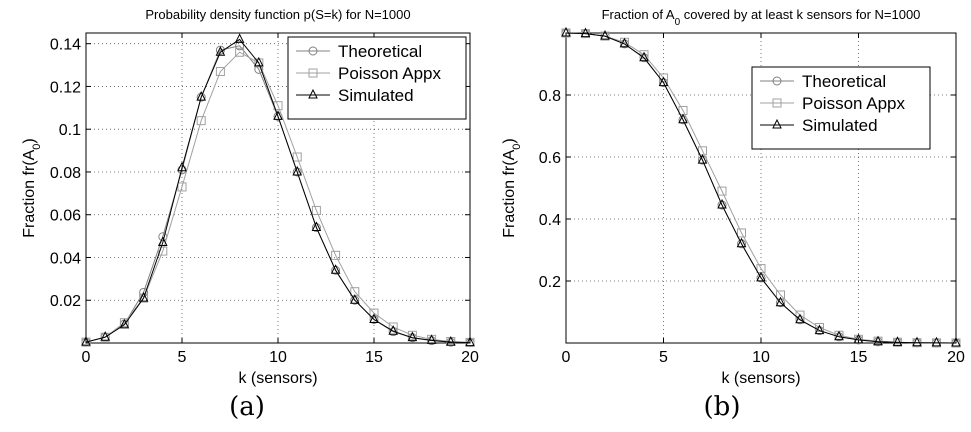 Image resolution: width=971 pixels, height=432 pixels. What do you see at coordinates (65, 216) in the screenshot?
I see `chart-a-ytick-label: 0.06` at bounding box center [65, 216].